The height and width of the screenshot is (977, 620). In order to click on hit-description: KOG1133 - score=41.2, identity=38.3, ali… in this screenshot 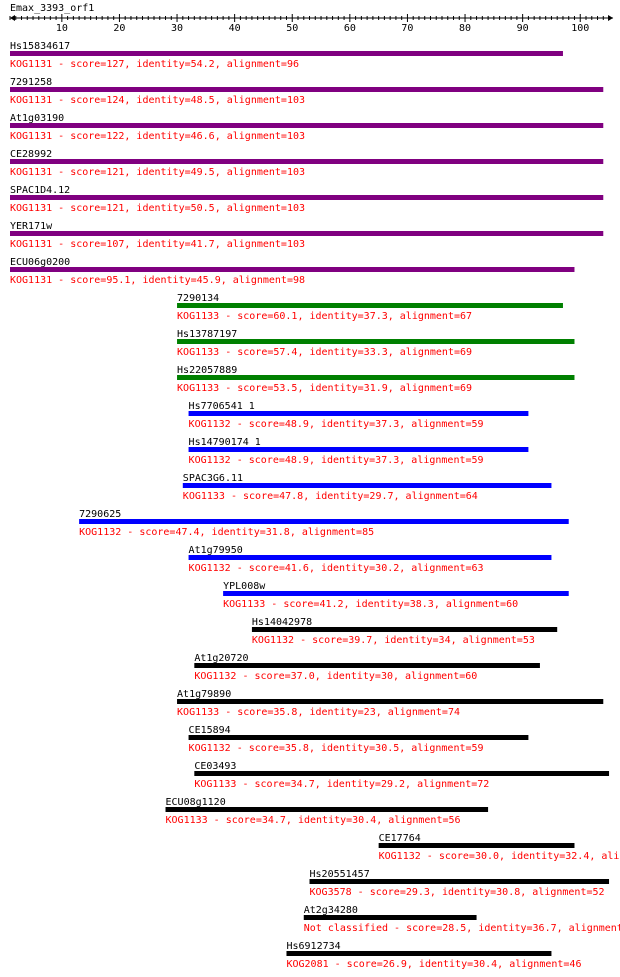, I will do `click(370, 604)`.